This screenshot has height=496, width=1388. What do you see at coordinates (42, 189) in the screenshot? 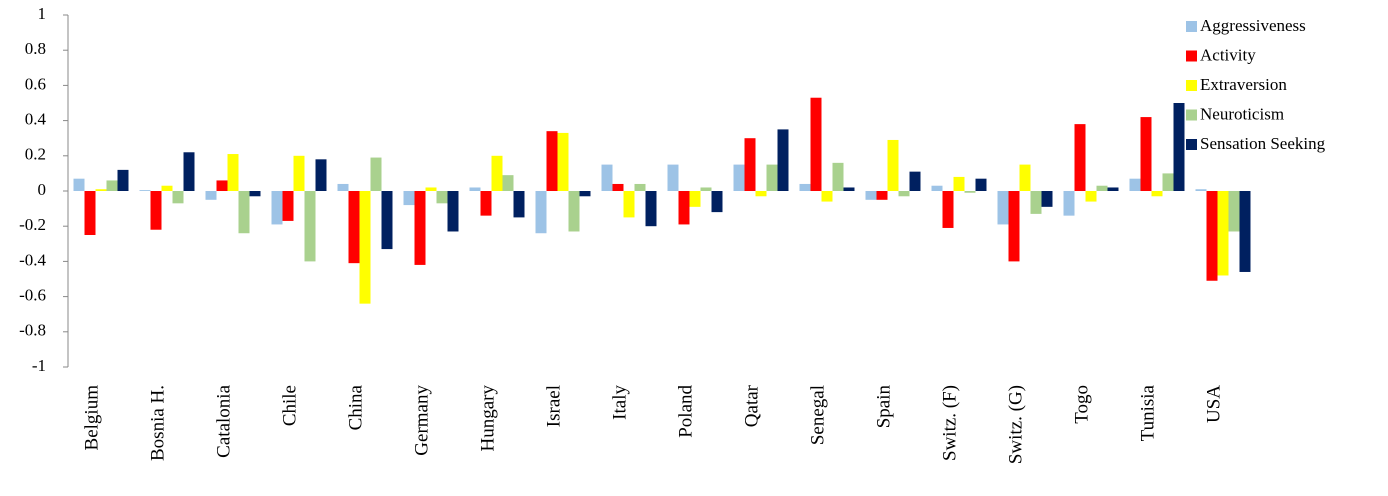
I see `y-tick-label: 0` at bounding box center [42, 189].